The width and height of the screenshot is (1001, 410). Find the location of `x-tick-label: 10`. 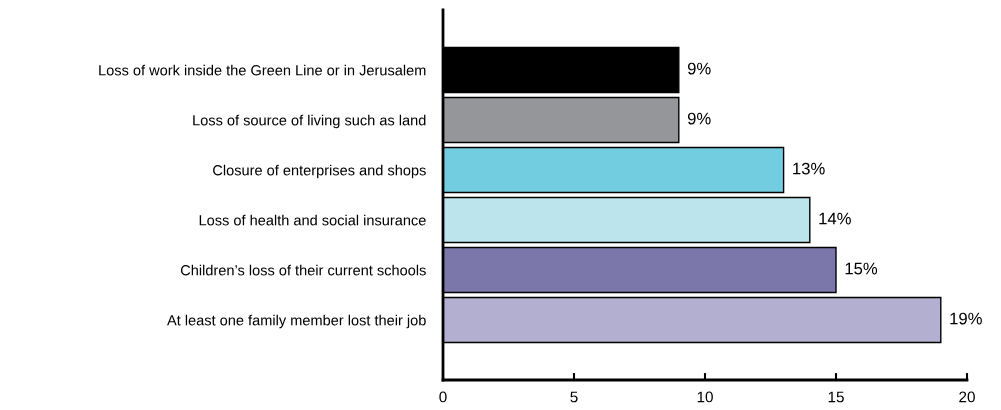

x-tick-label: 10 is located at coordinates (705, 397).